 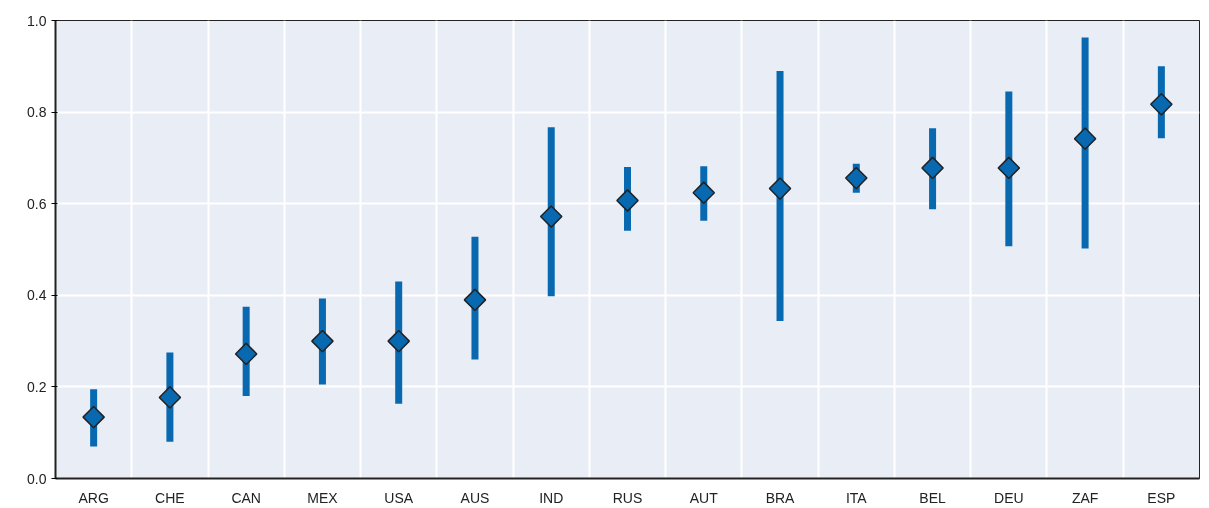 What do you see at coordinates (37, 478) in the screenshot?
I see `y-tick-label: 0.0` at bounding box center [37, 478].